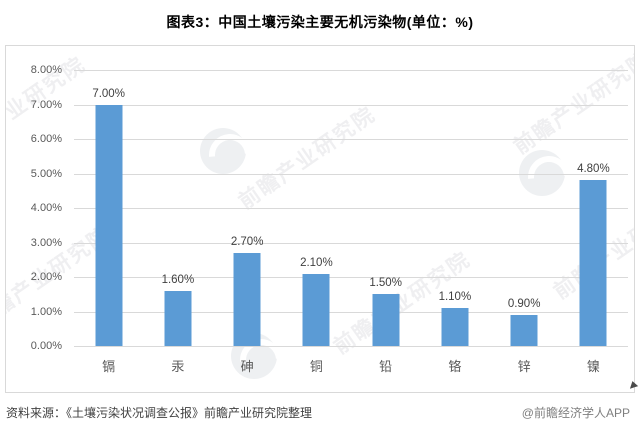 This screenshot has height=438, width=640. I want to click on bar-value-label: 1.10%, so click(455, 297).